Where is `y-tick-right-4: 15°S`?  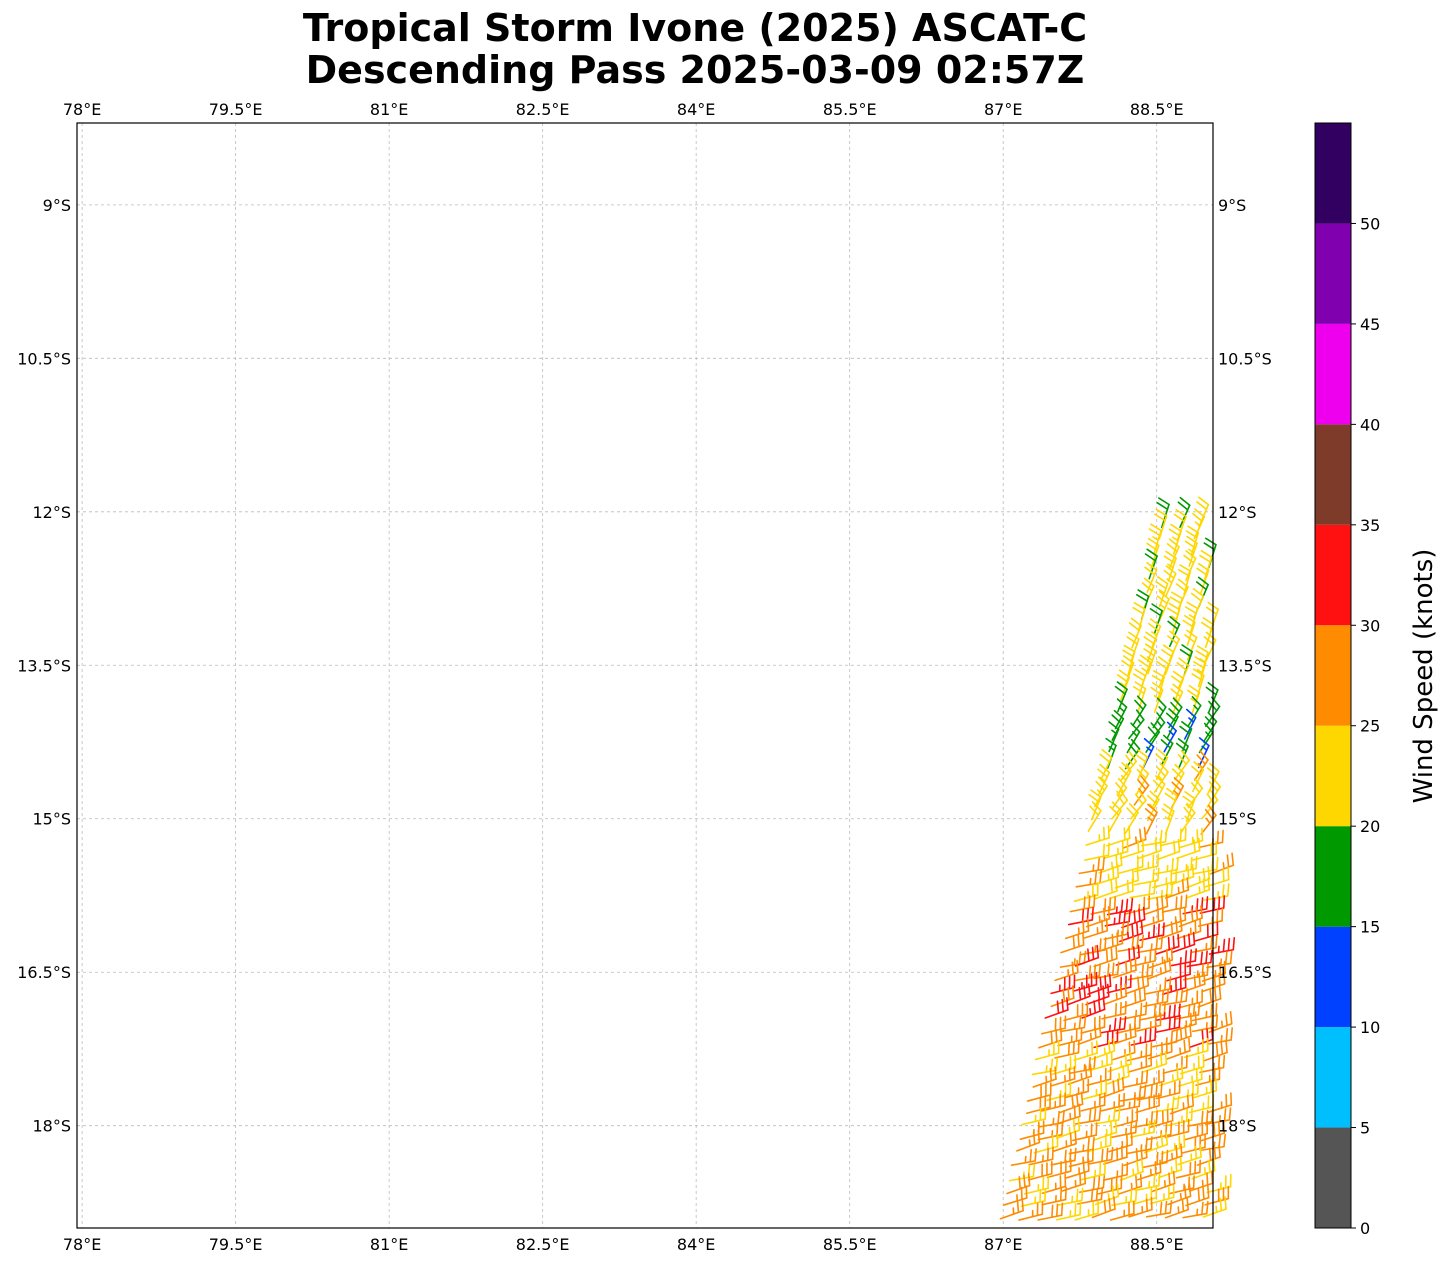 y-tick-right-4: 15°S is located at coordinates (1237, 819).